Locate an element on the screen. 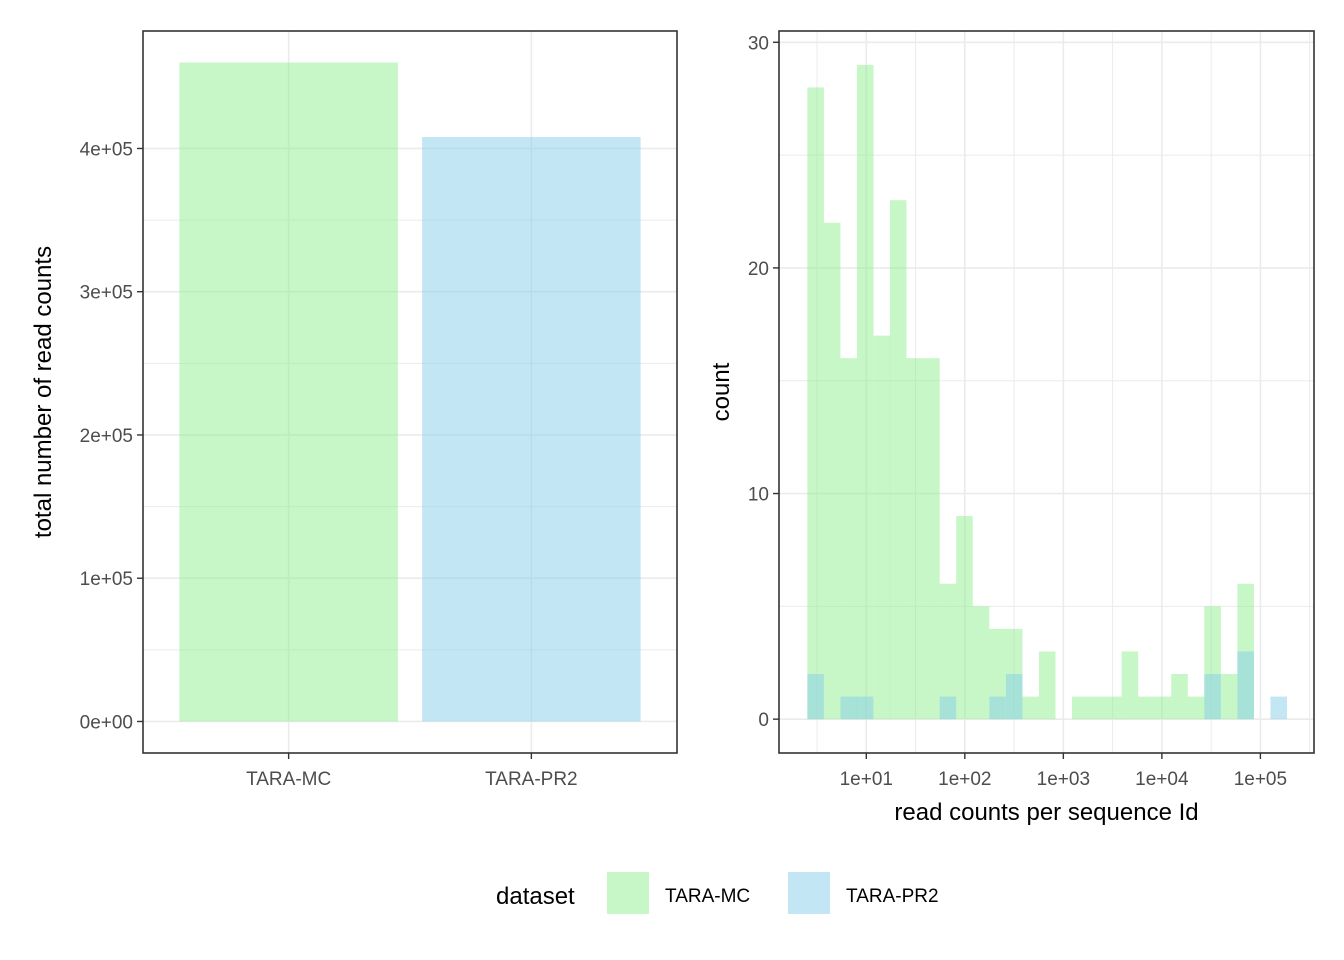 The width and height of the screenshot is (1344, 960). x-tick-label: 1e+02 is located at coordinates (964, 779).